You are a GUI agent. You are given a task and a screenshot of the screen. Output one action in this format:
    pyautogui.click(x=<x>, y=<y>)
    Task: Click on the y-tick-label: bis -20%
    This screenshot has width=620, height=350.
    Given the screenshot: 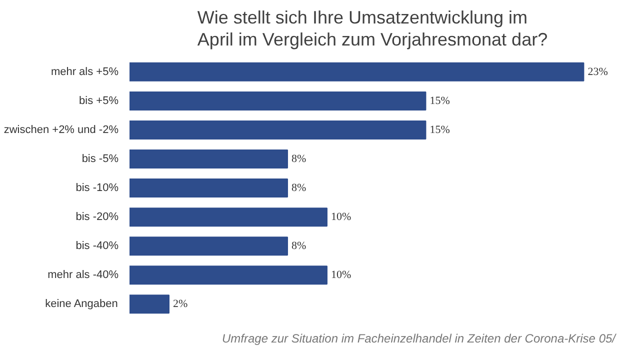 What is the action you would take?
    pyautogui.click(x=97, y=217)
    